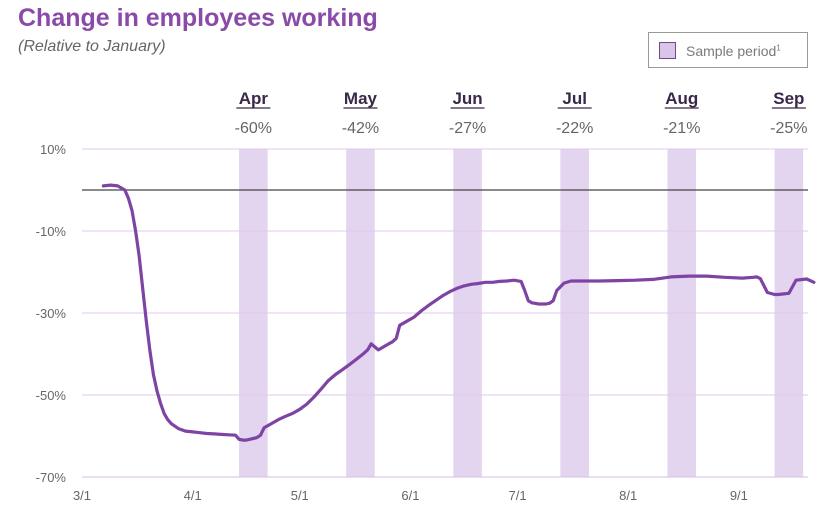  What do you see at coordinates (82, 495) in the screenshot?
I see `x-tick-label: 3/1` at bounding box center [82, 495].